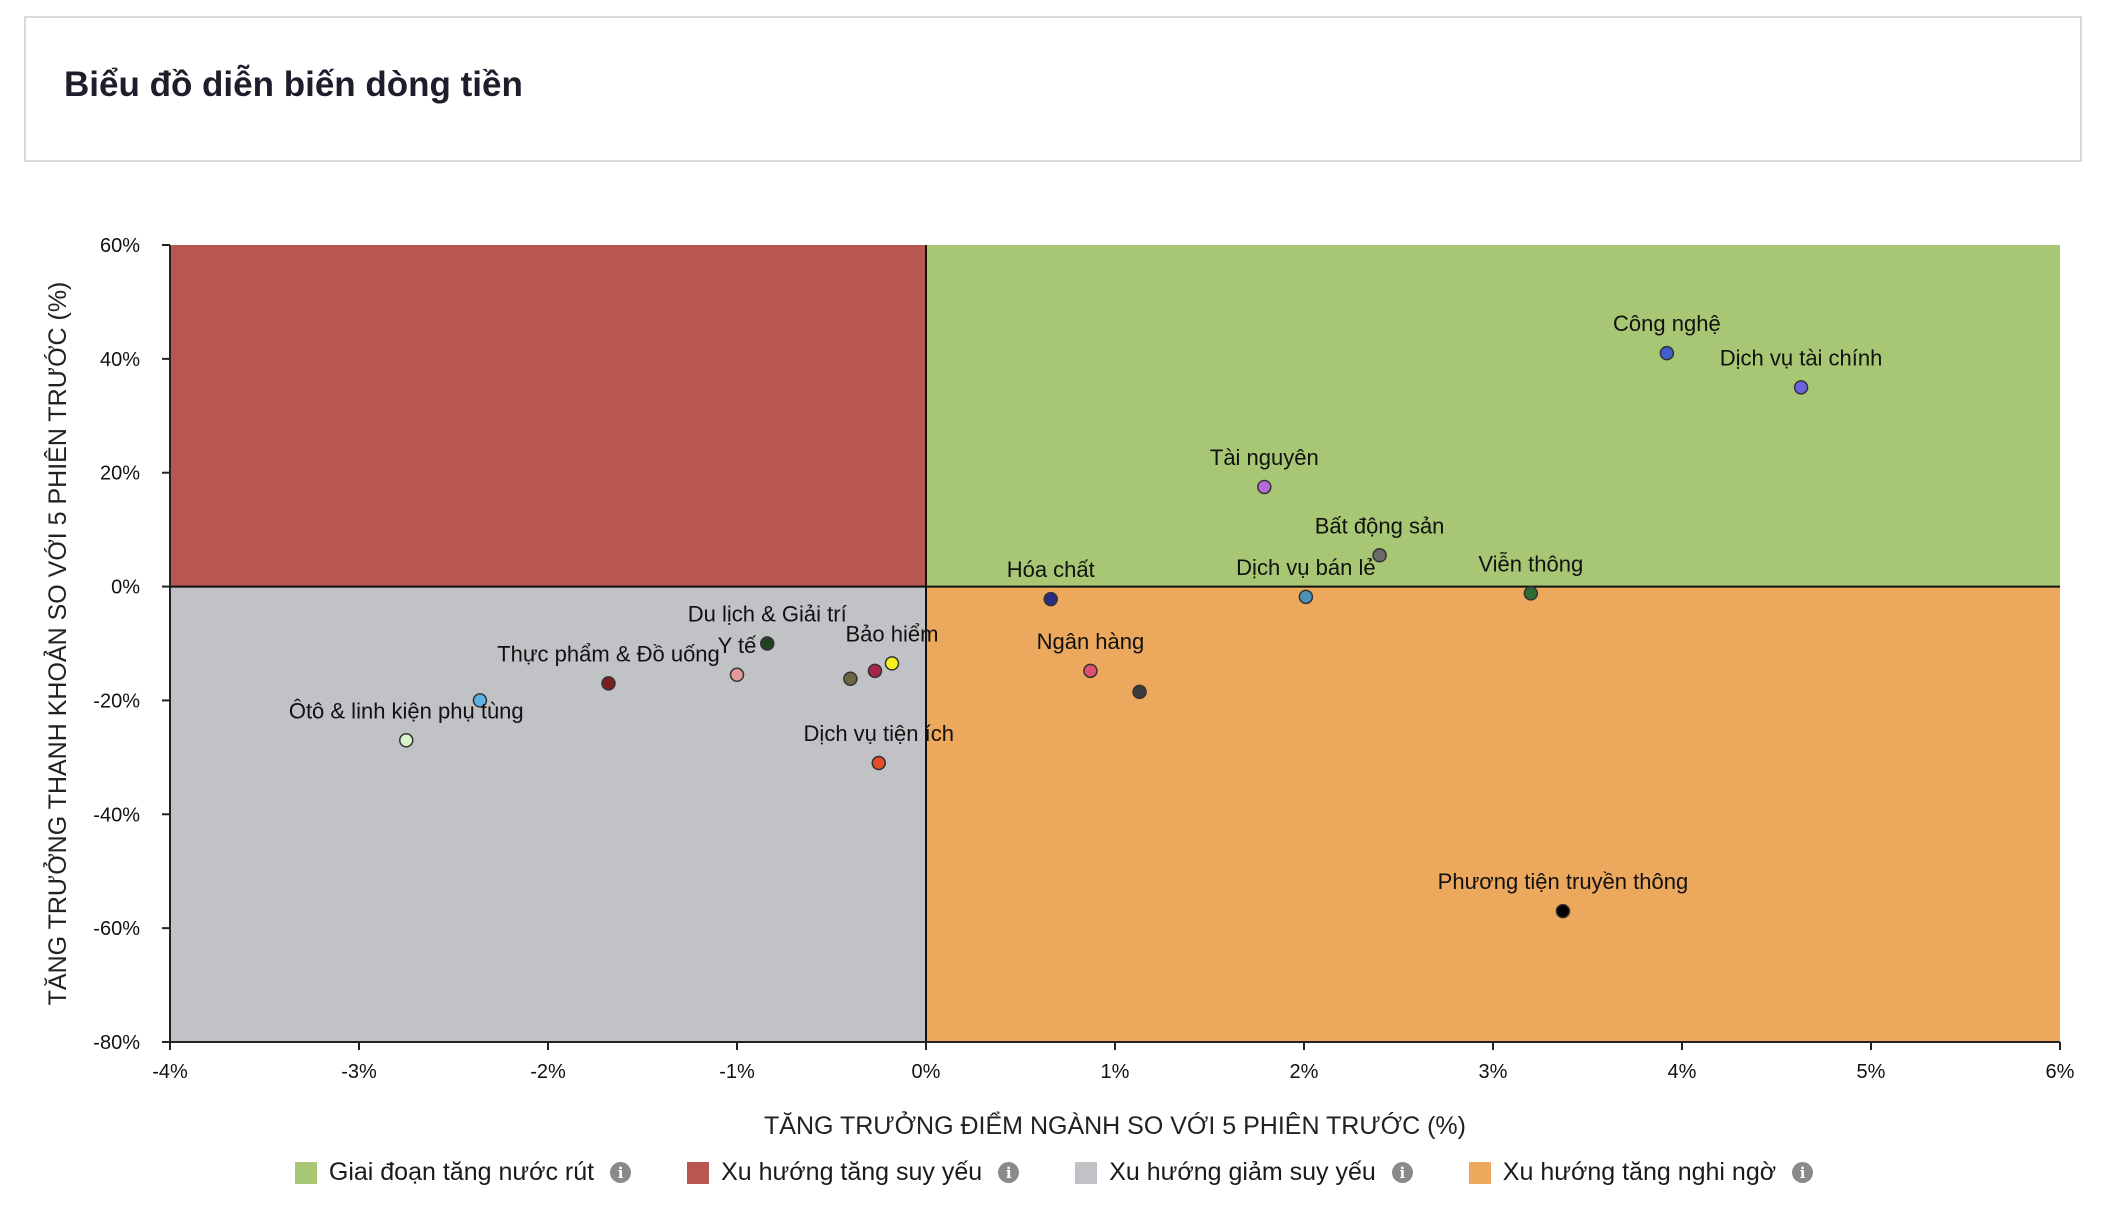  Describe the element at coordinates (2060, 1072) in the screenshot. I see `x-tick-label: 6%` at that location.